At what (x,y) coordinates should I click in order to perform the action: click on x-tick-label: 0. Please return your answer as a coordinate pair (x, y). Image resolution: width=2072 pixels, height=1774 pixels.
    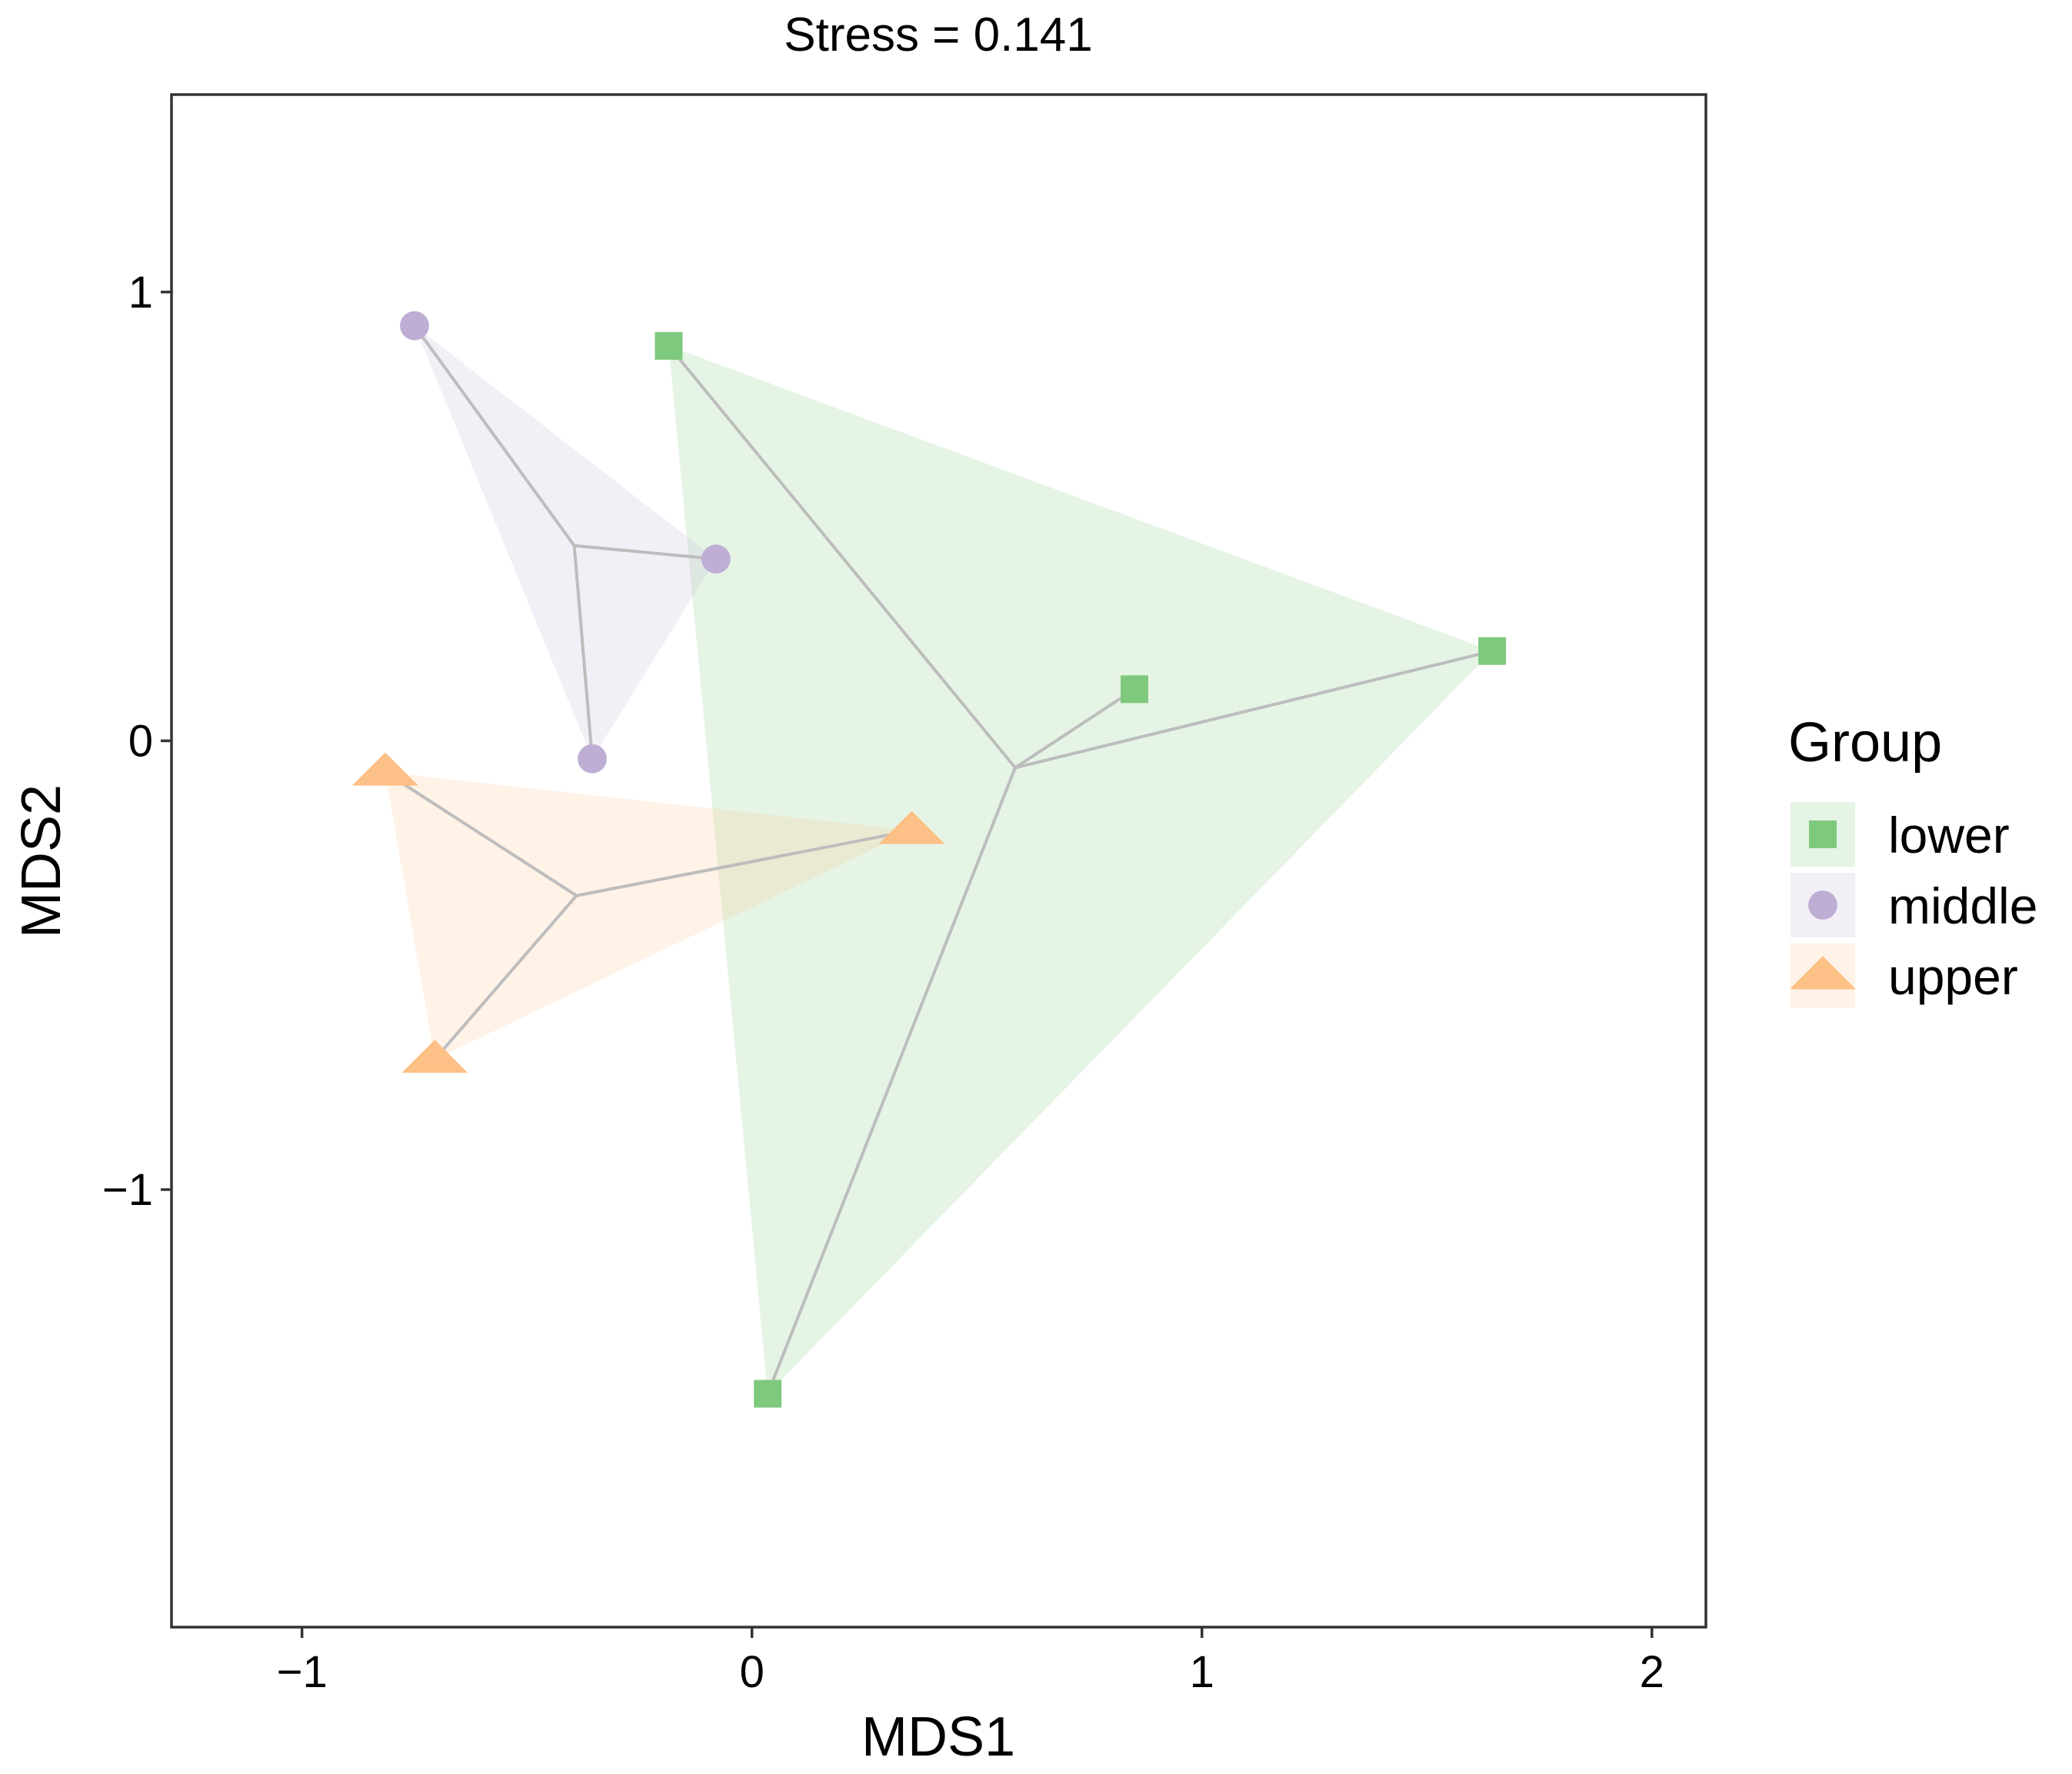
    Looking at the image, I should click on (752, 1672).